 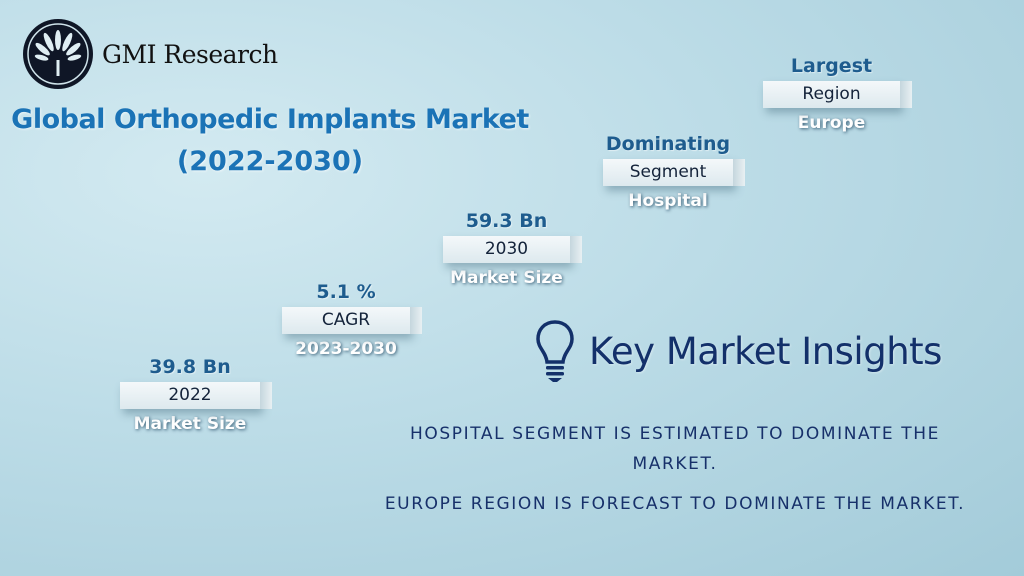 I want to click on page-title: Global Orthopedic Implants Market, so click(x=270, y=119).